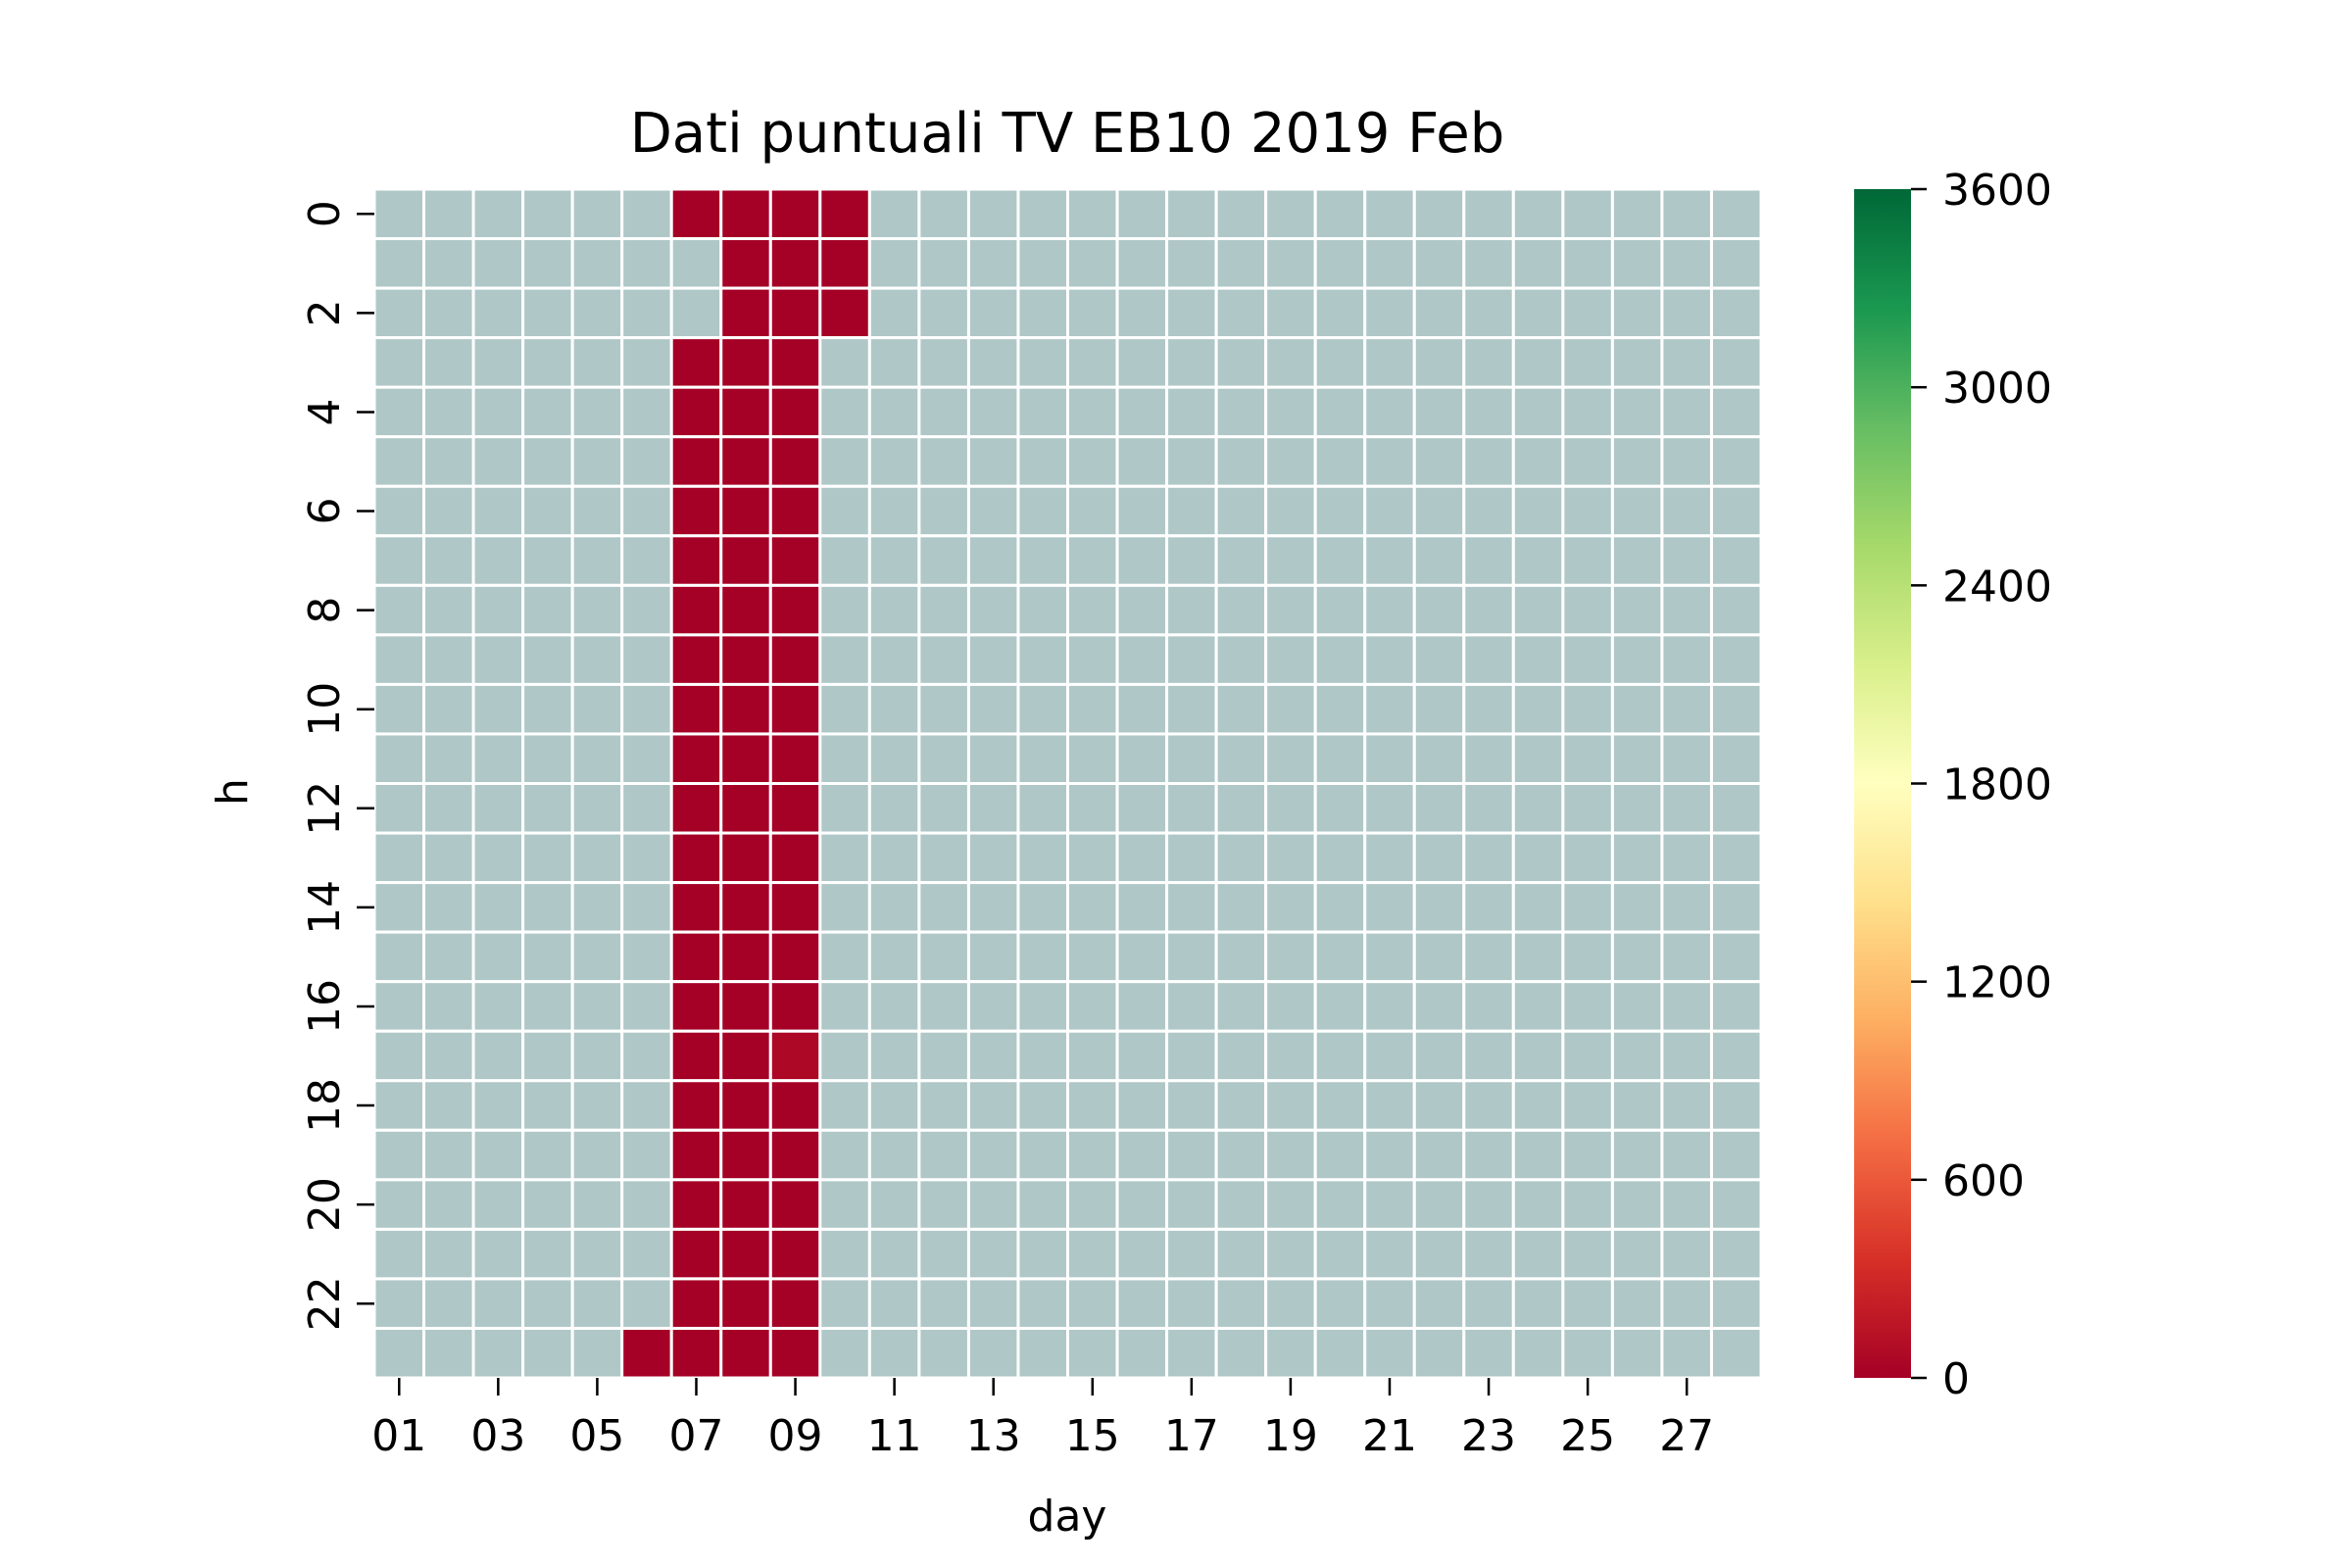 This screenshot has width=2352, height=1568. Describe the element at coordinates (325, 610) in the screenshot. I see `y-tick-label: 8` at that location.